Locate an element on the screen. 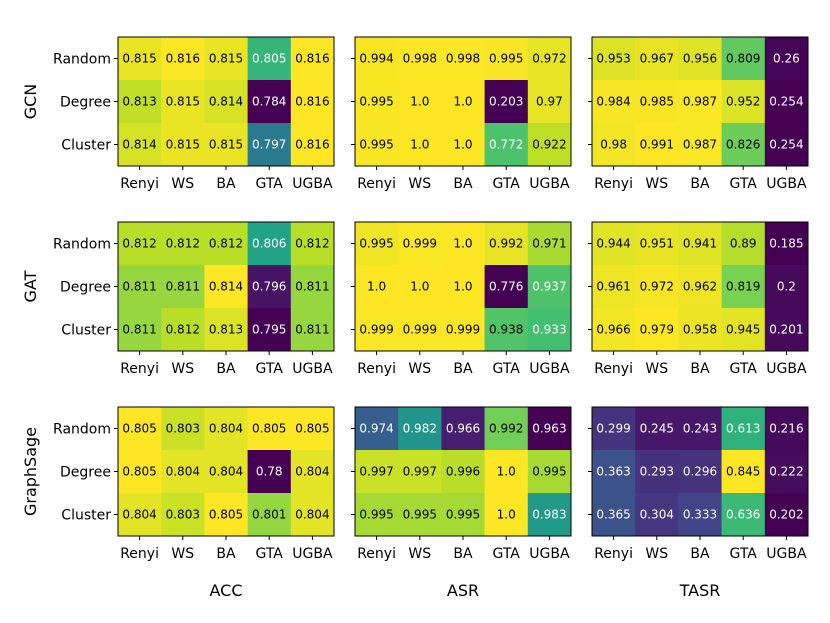 The height and width of the screenshot is (623, 830). cell-value-label: 0.216 is located at coordinates (786, 429).